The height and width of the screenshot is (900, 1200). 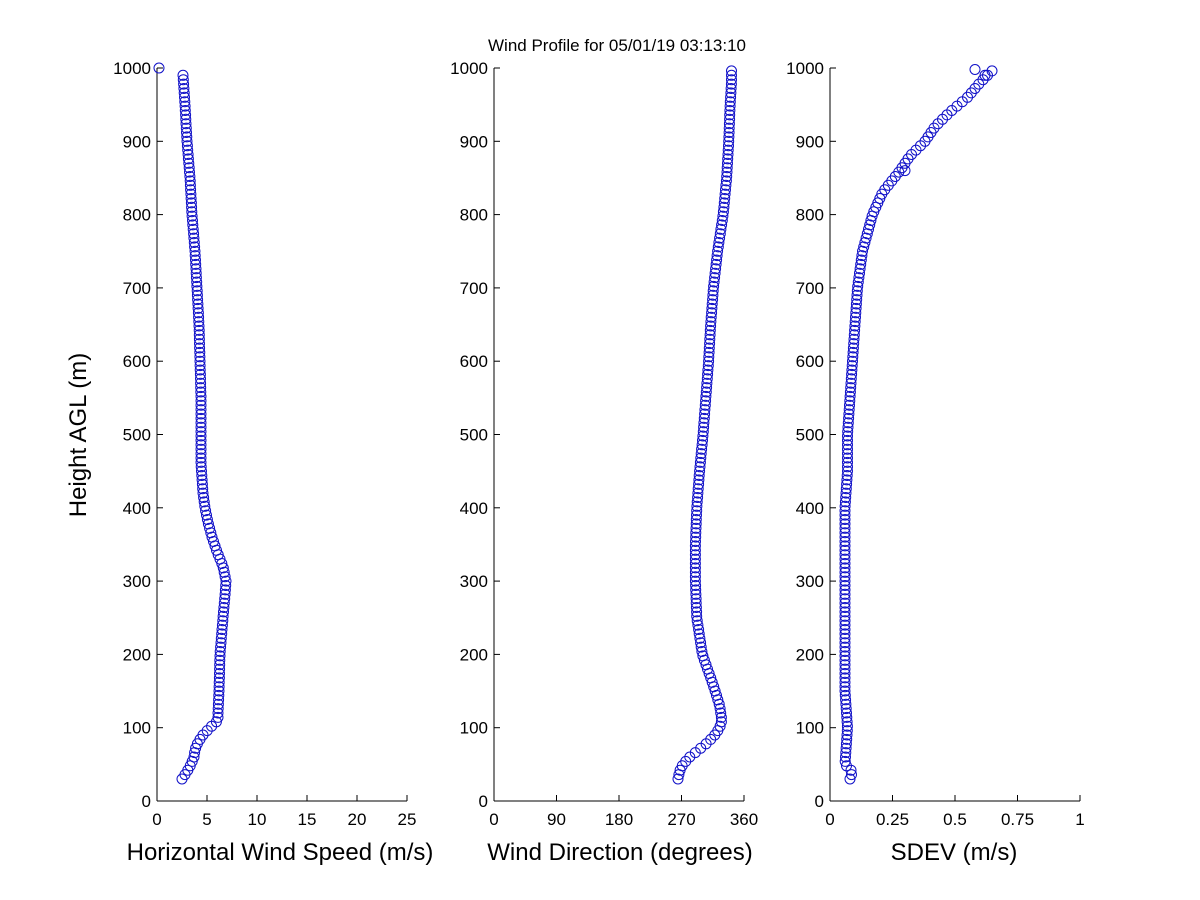 I want to click on y-tick-label: 800, so click(x=137, y=215).